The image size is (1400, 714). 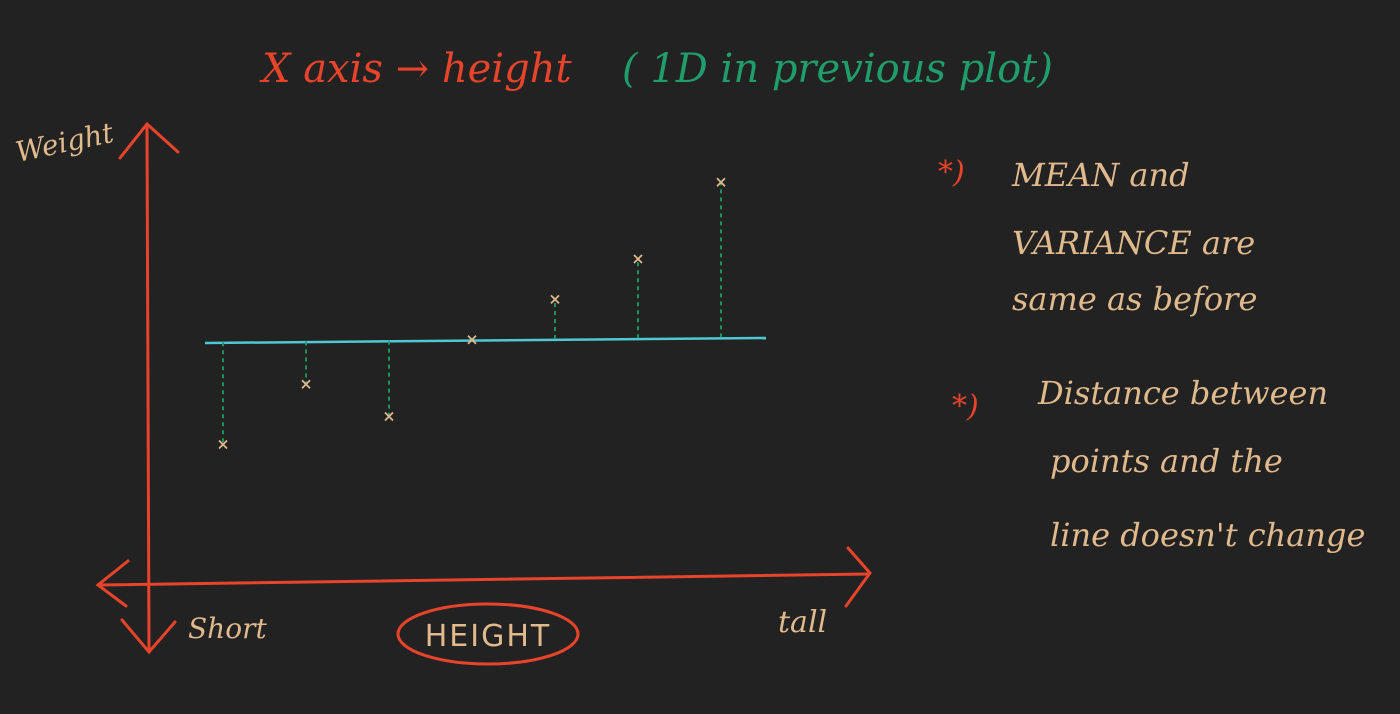 What do you see at coordinates (1182, 393) in the screenshot?
I see `note-line: Distance between` at bounding box center [1182, 393].